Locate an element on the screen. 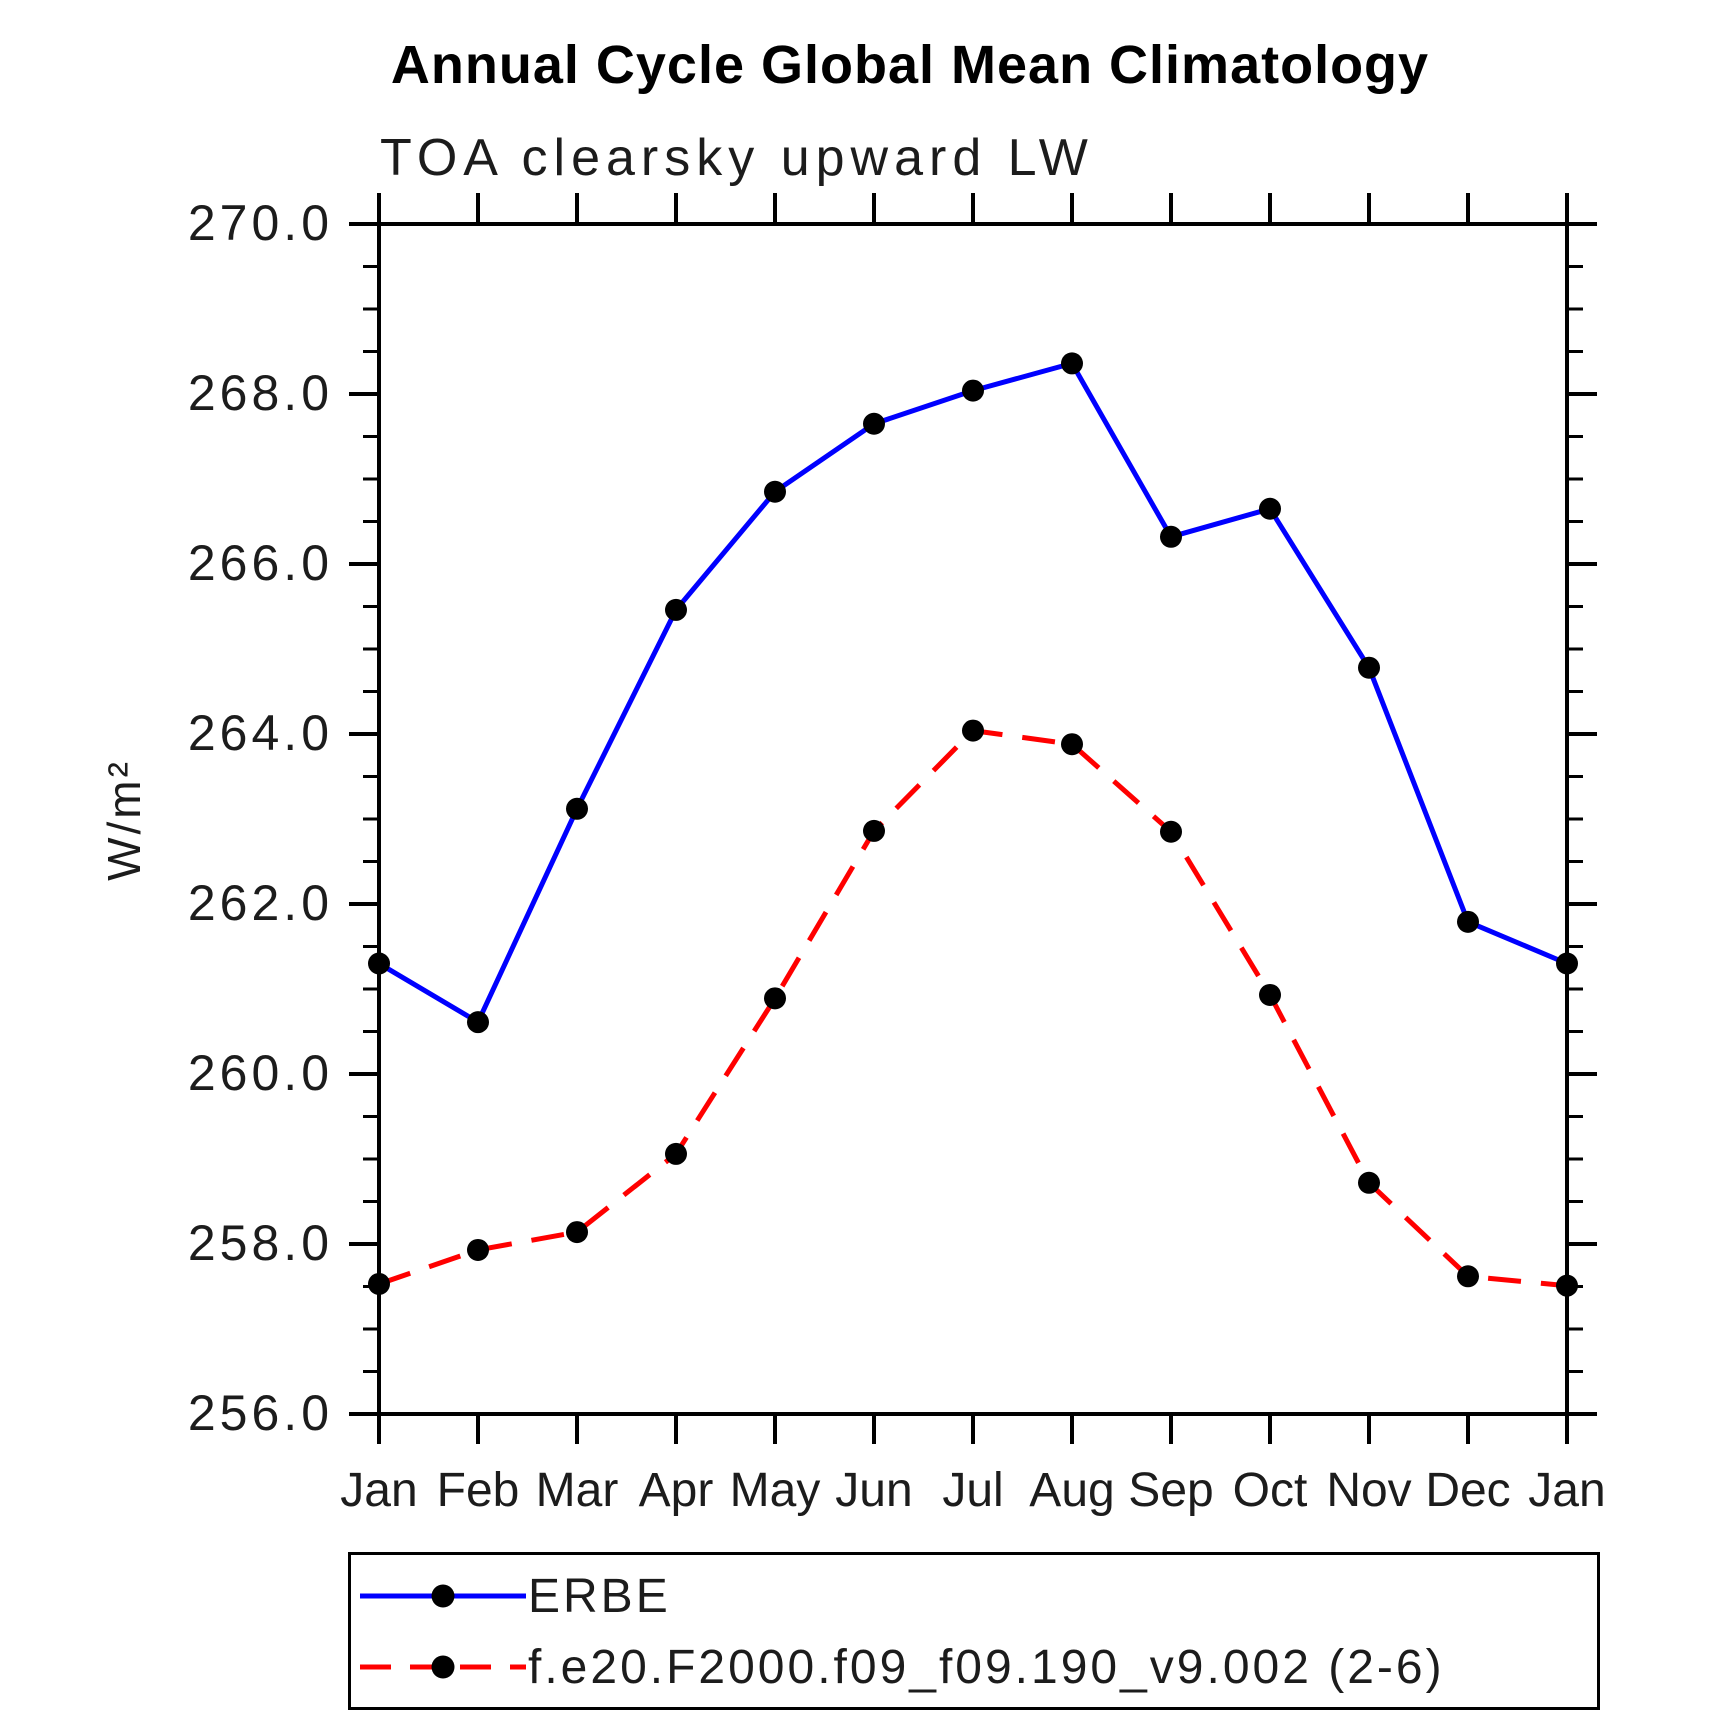  x-tick-label: Dec is located at coordinates (1467, 1490).